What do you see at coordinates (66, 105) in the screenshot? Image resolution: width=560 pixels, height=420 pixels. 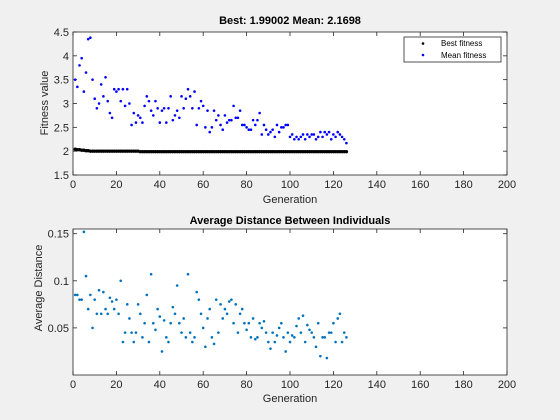 I see `fitness-y-tick-label: 3` at bounding box center [66, 105].